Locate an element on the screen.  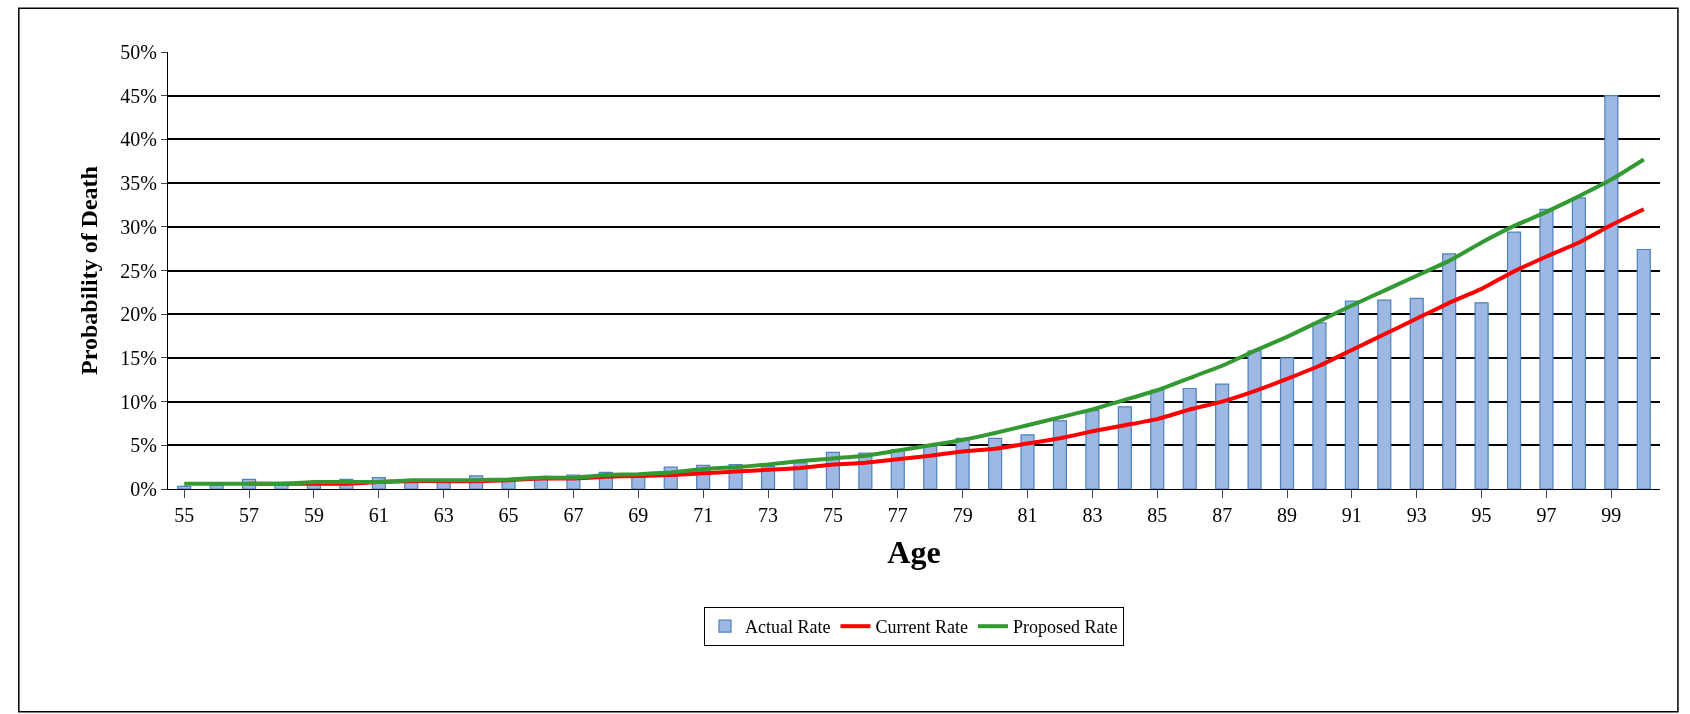
x-tick-label: 79 is located at coordinates (962, 515).